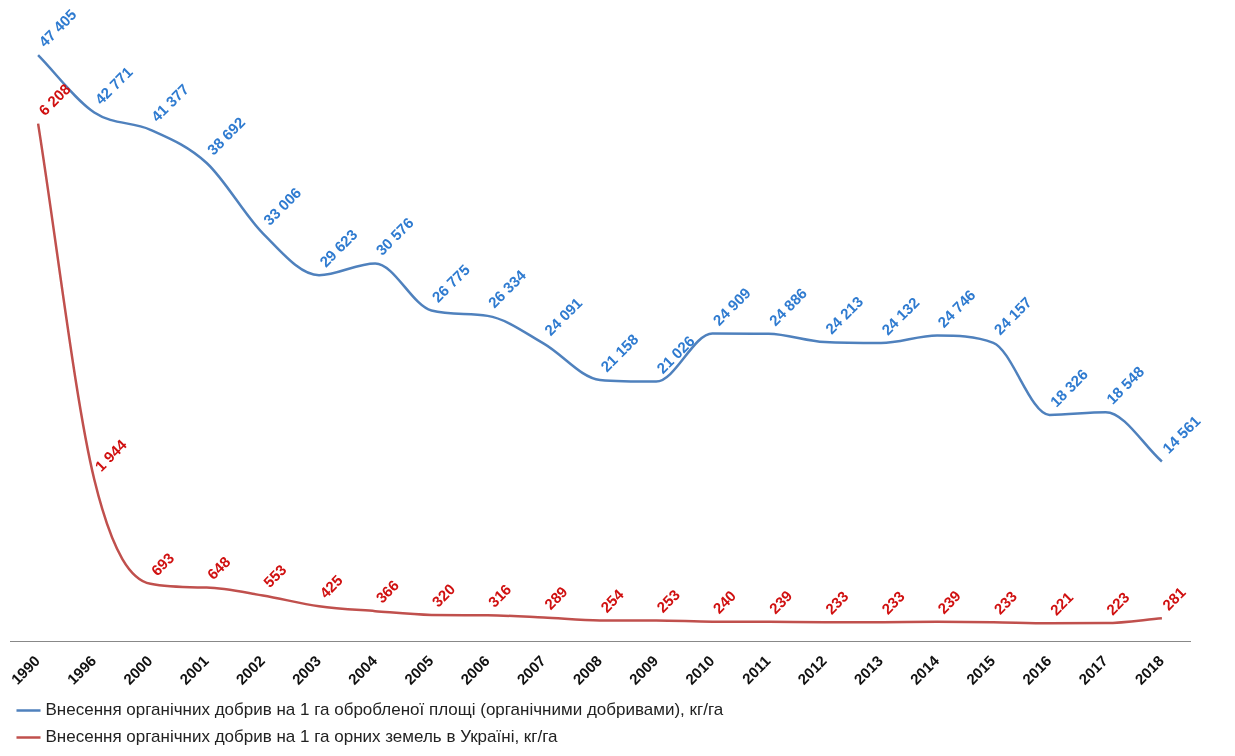 This screenshot has height=756, width=1235. Describe the element at coordinates (675, 354) in the screenshot. I see `data-label: 21 026` at that location.